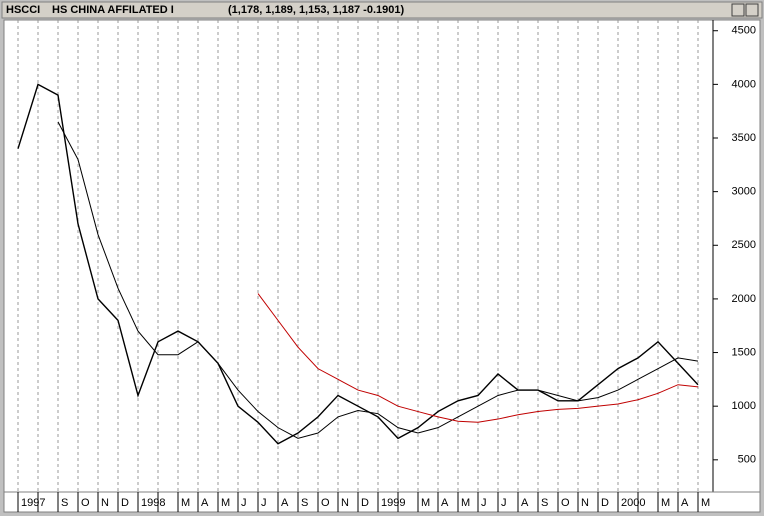 The width and height of the screenshot is (764, 516). What do you see at coordinates (747, 460) in the screenshot?
I see `y-tick-label: 500` at bounding box center [747, 460].